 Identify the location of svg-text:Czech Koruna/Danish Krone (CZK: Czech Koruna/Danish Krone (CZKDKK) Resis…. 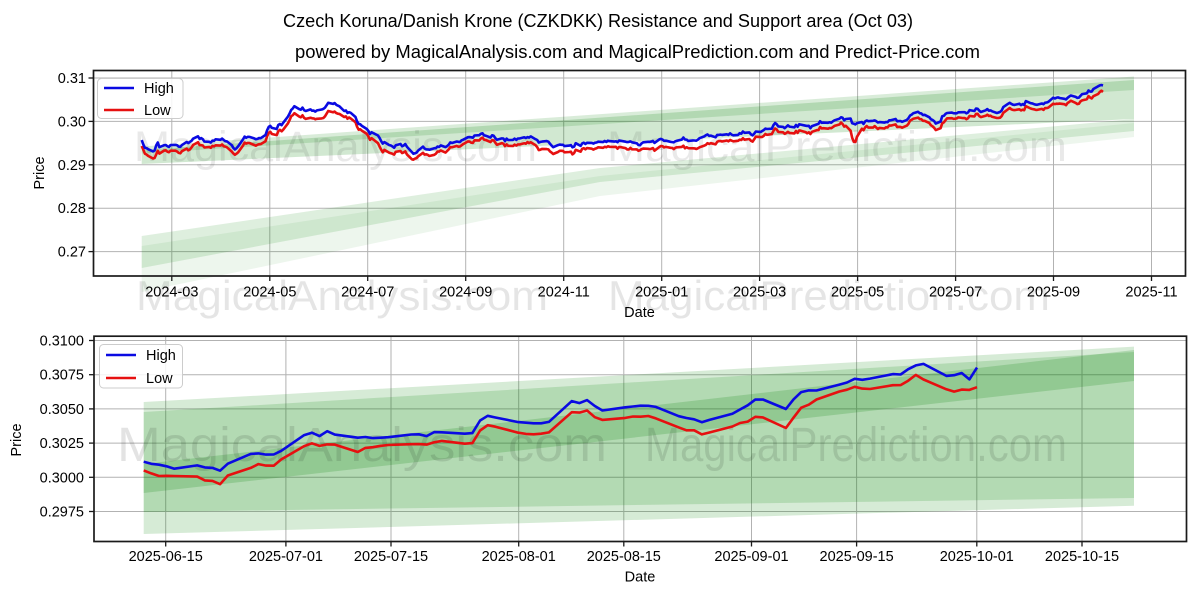
(598, 21).